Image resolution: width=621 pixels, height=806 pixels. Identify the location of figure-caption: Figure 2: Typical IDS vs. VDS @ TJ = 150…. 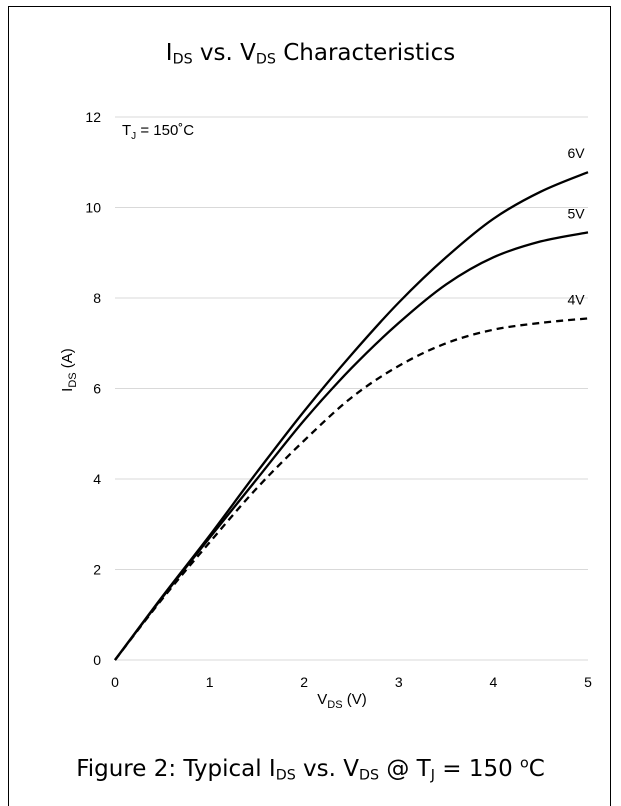
(310, 769).